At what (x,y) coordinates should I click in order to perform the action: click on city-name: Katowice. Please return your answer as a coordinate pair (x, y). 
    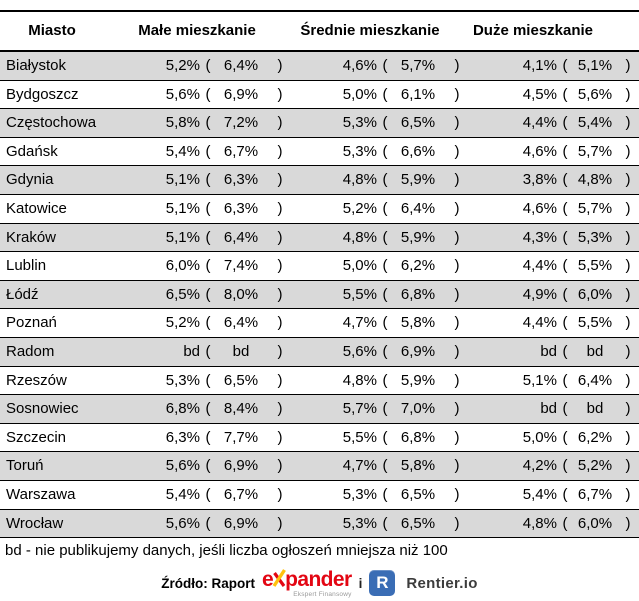
    Looking at the image, I should click on (36, 208).